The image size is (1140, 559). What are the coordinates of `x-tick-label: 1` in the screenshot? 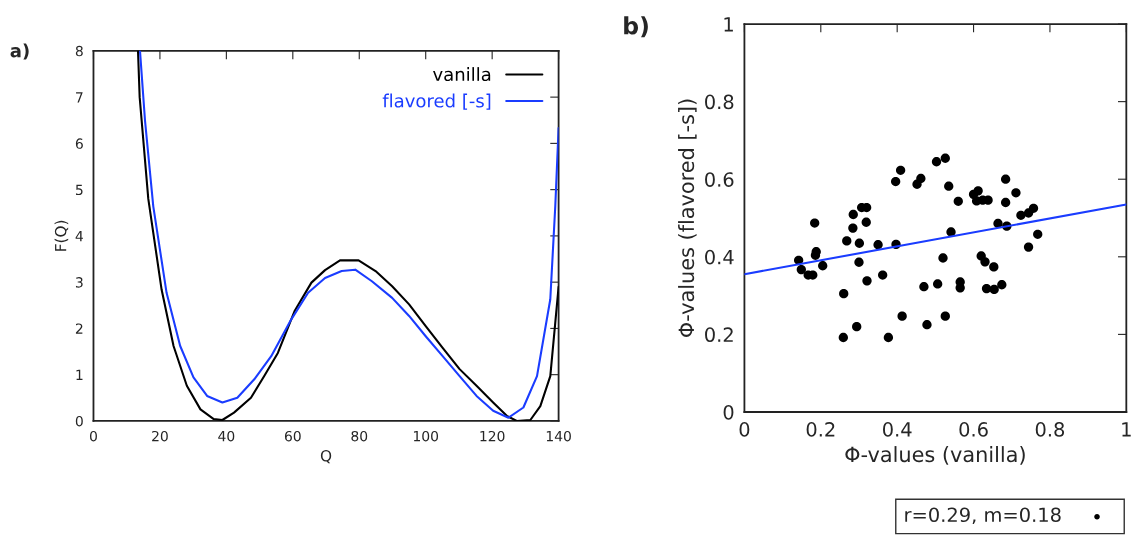 It's located at (1126, 429).